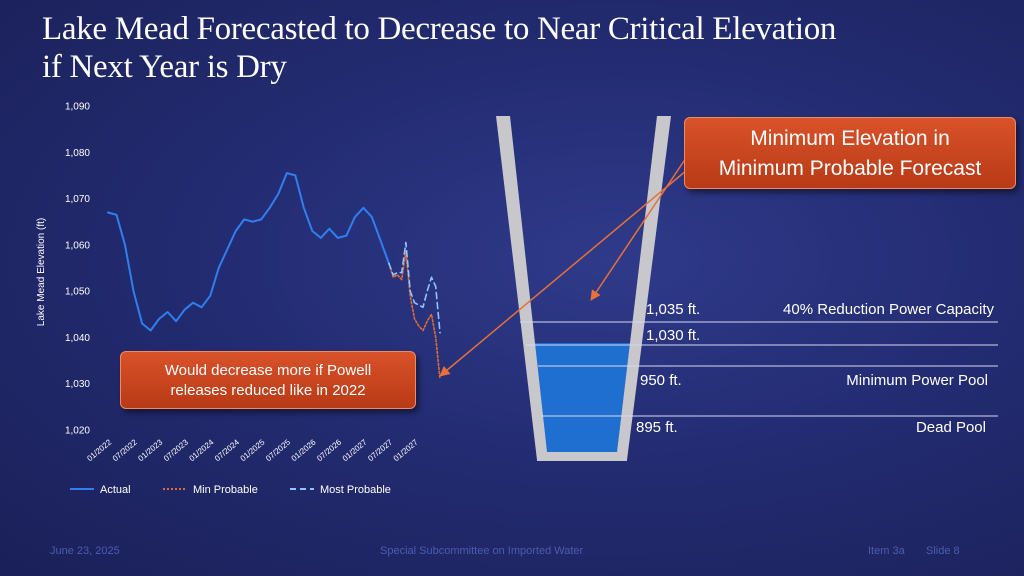  What do you see at coordinates (225, 490) in the screenshot?
I see `legend-label: Min Probable` at bounding box center [225, 490].